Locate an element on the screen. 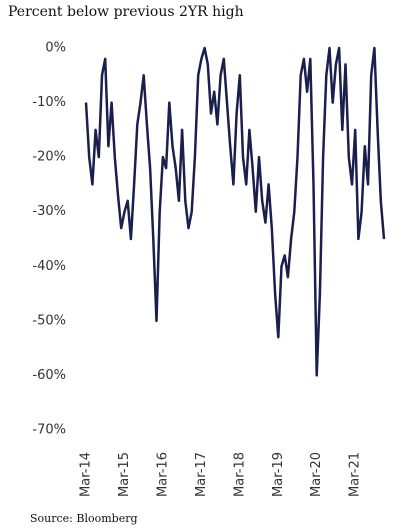 Image resolution: width=406 pixels, height=530 pixels. y-tick-label: -10% is located at coordinates (49, 102).